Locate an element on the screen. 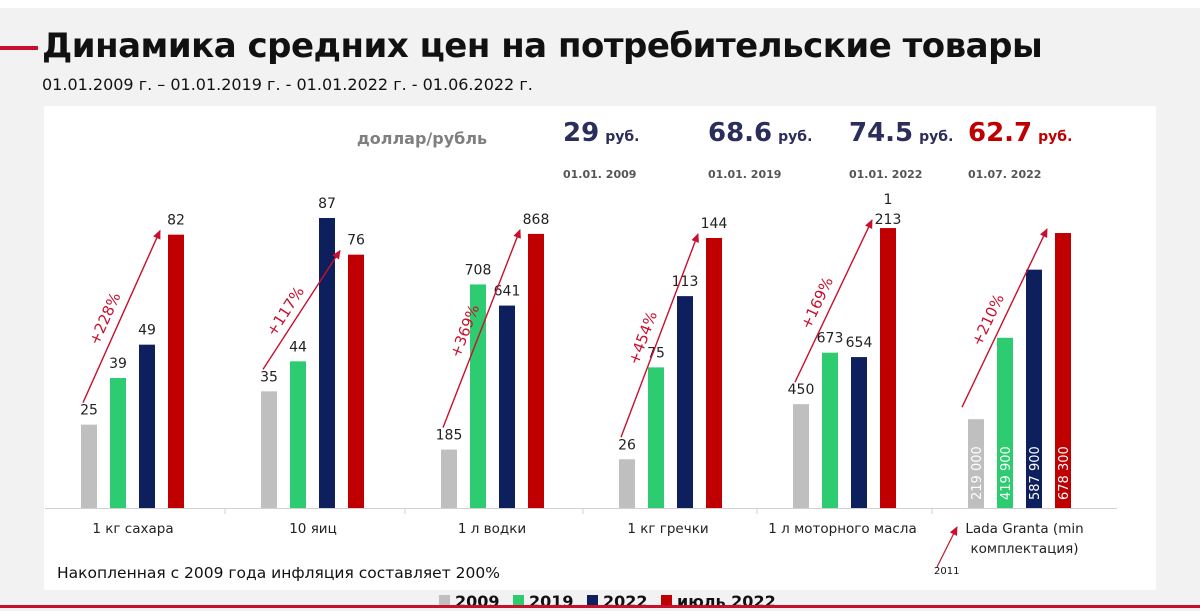 This screenshot has height=611, width=1200. category-label: 10 яиц is located at coordinates (313, 529).